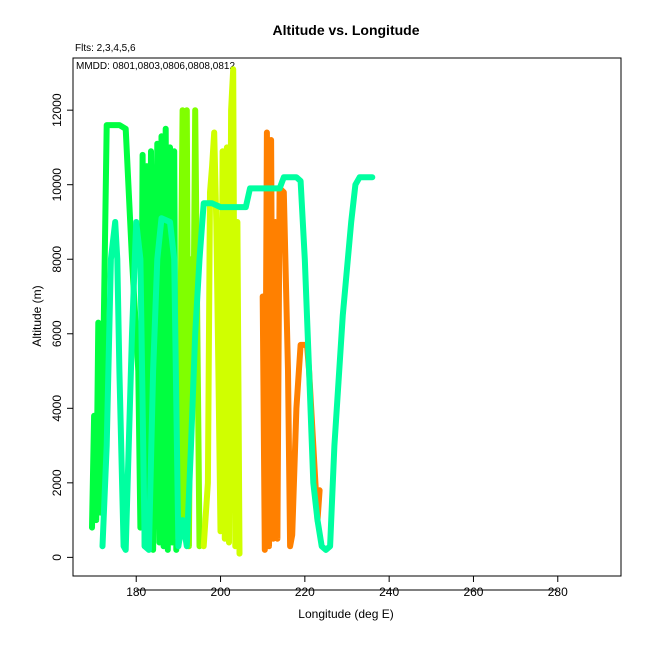  Describe the element at coordinates (57, 557) in the screenshot. I see `y-tick-label: 0` at that location.